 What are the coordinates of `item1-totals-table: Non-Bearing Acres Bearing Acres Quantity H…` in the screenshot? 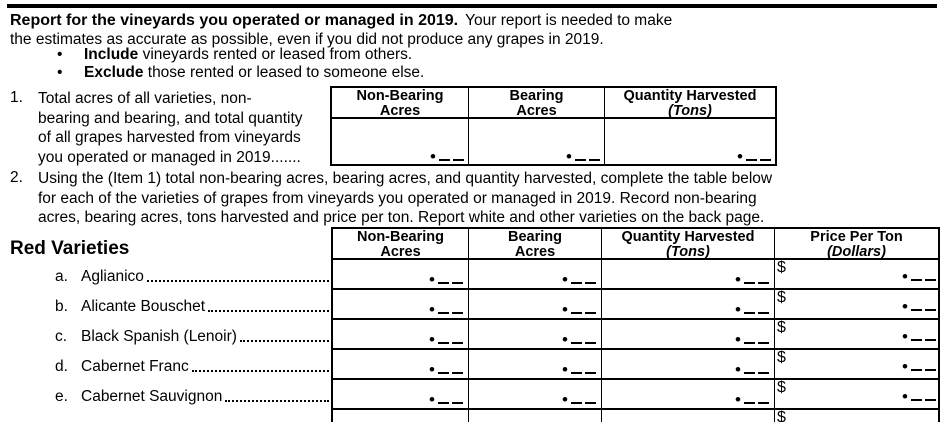 It's located at (553, 126).